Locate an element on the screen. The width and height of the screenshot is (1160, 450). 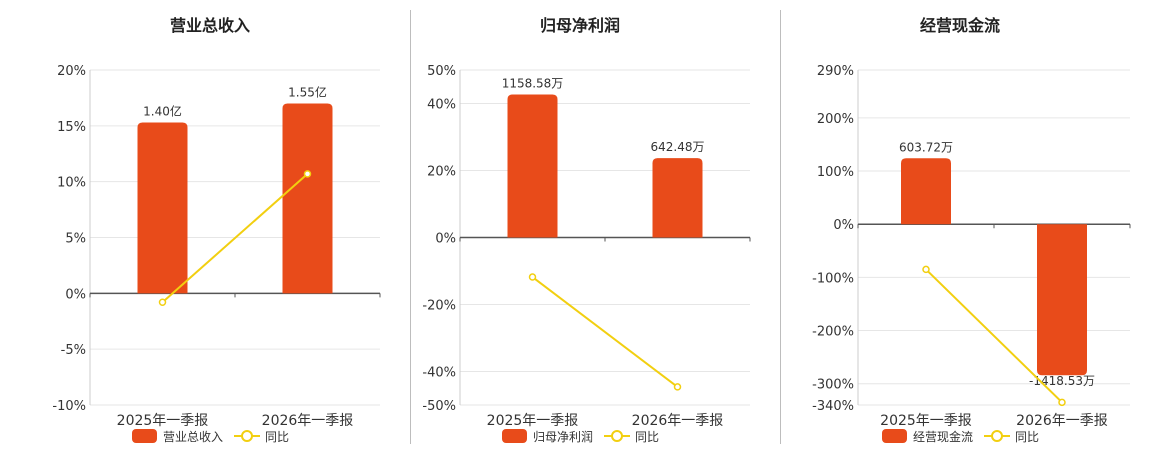
y-tick-label: 100% is located at coordinates (835, 172).